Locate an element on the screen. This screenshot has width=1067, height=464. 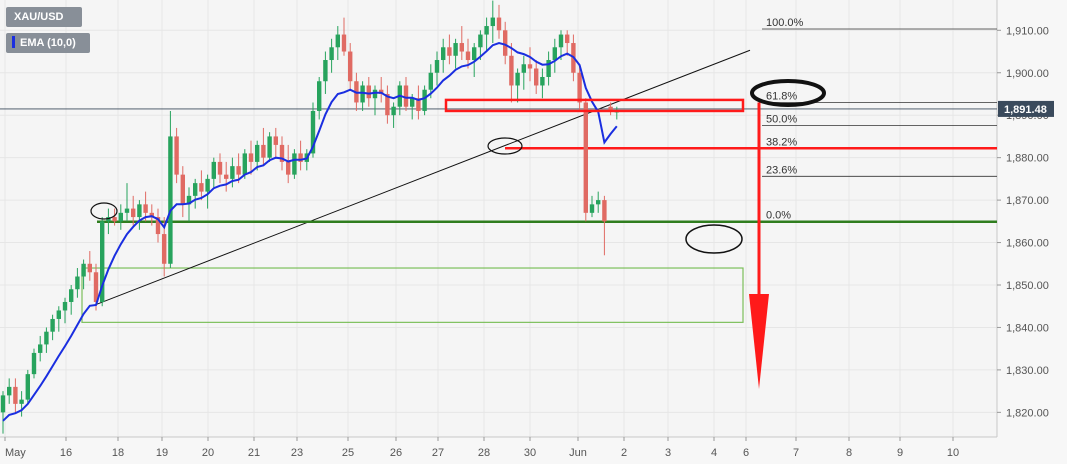
x-tick-label: 6 is located at coordinates (746, 453).